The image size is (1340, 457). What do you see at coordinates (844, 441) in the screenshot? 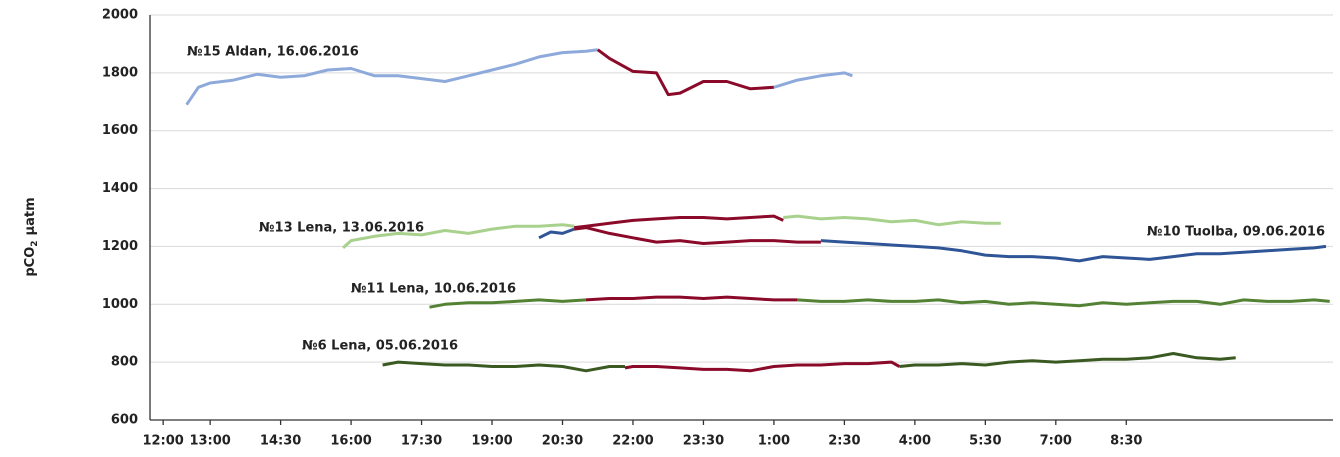
I see `x-tick-label: 2:30` at bounding box center [844, 441].